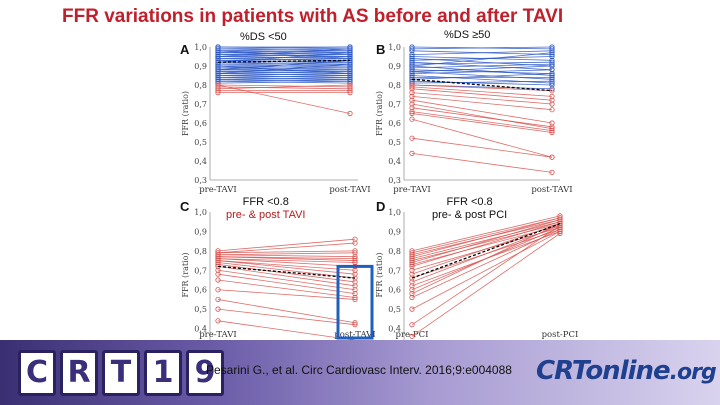 The width and height of the screenshot is (720, 405). What do you see at coordinates (467, 35) in the screenshot?
I see `panel-b-subtitle: %DS ≥50` at bounding box center [467, 35].